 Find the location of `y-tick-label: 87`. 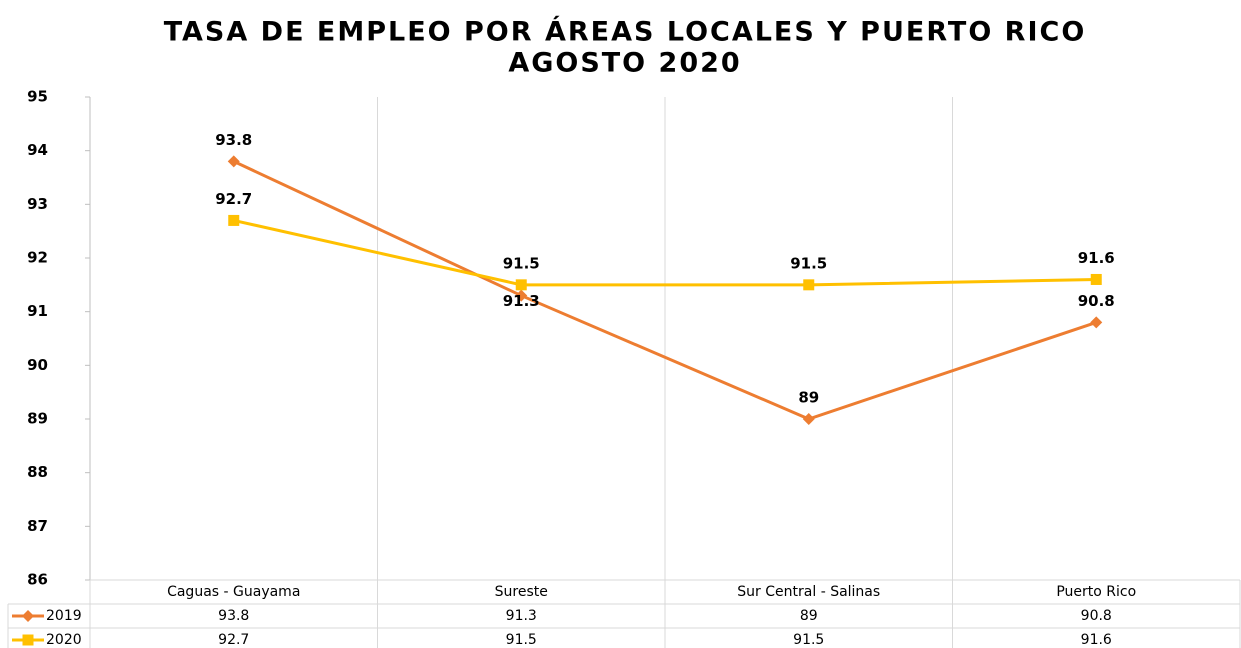

y-tick-label: 87 is located at coordinates (37, 526).